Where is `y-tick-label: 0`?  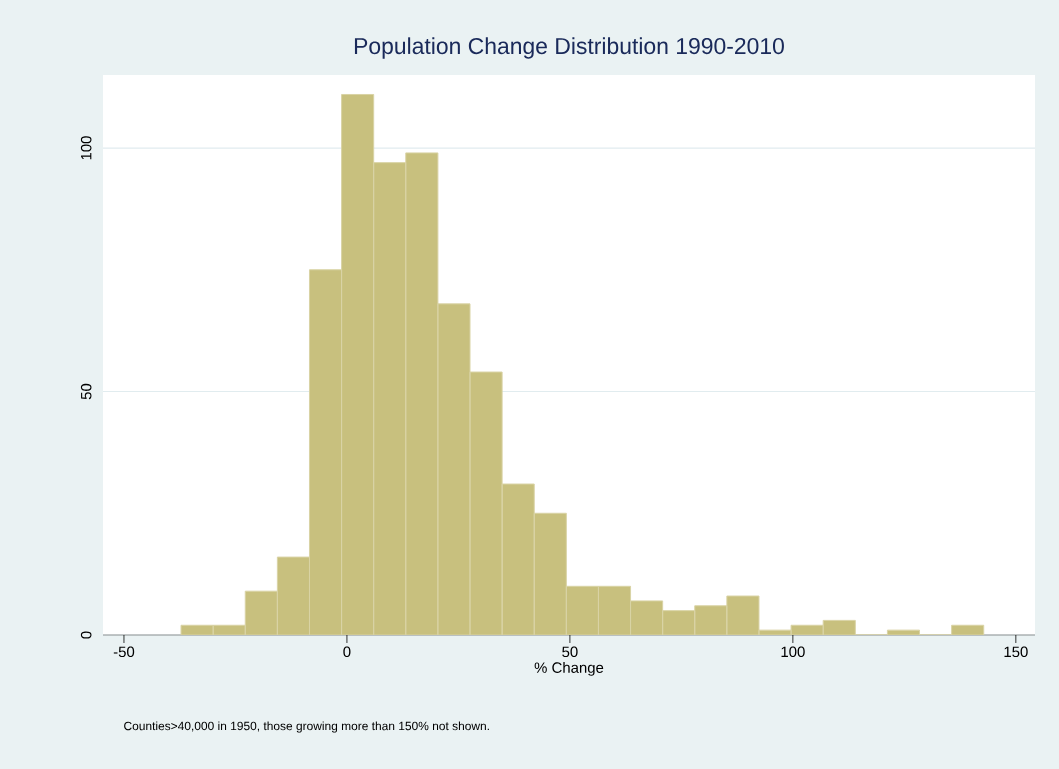 y-tick-label: 0 is located at coordinates (86, 635).